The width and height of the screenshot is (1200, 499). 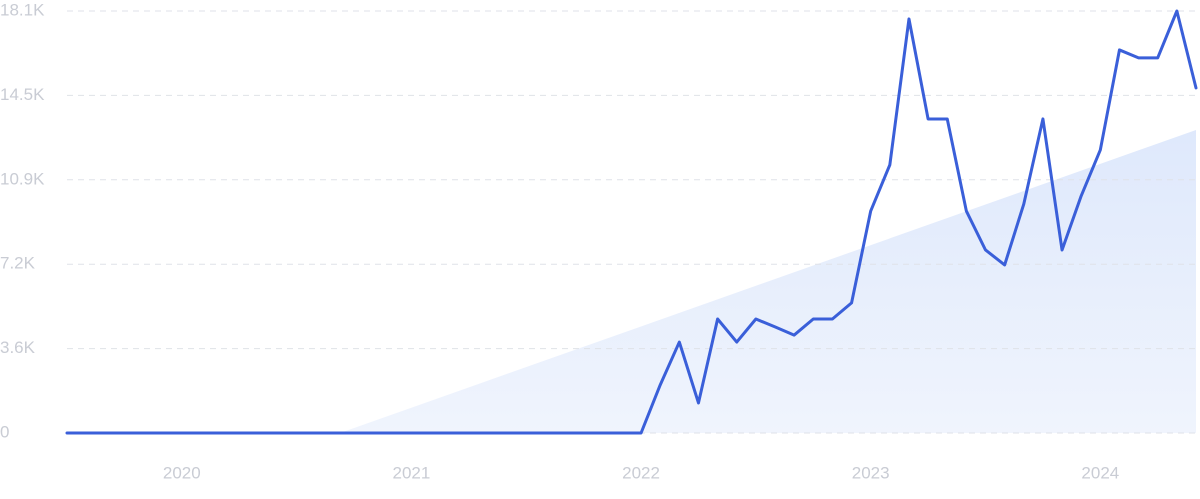 I want to click on y-tick-label: 0, so click(x=4, y=431).